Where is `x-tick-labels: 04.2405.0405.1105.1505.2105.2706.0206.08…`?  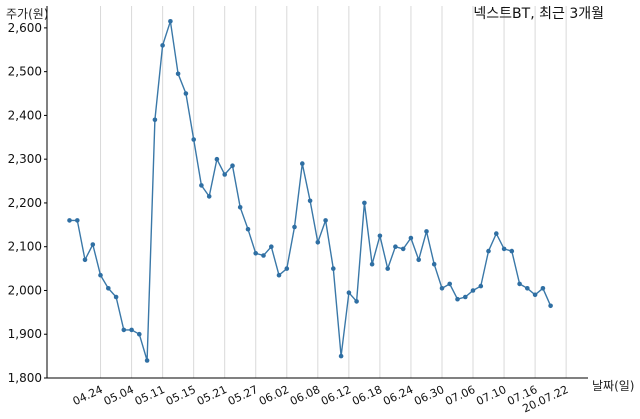 x-tick-labels: 04.2405.0405.1105.1505.2105.2706.0206.08… is located at coordinates (321, 399).